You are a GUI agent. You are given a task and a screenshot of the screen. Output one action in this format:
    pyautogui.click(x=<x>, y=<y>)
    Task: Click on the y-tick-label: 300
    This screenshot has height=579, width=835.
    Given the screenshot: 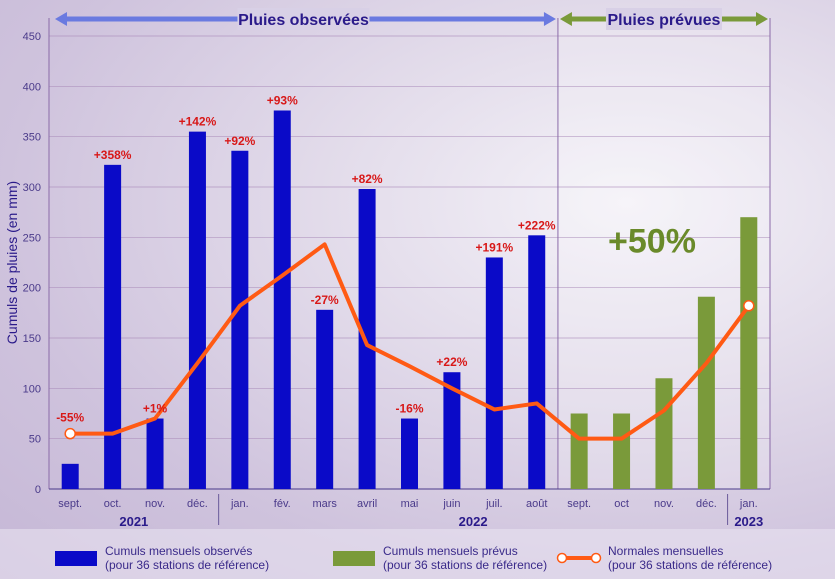 What is the action you would take?
    pyautogui.click(x=32, y=188)
    